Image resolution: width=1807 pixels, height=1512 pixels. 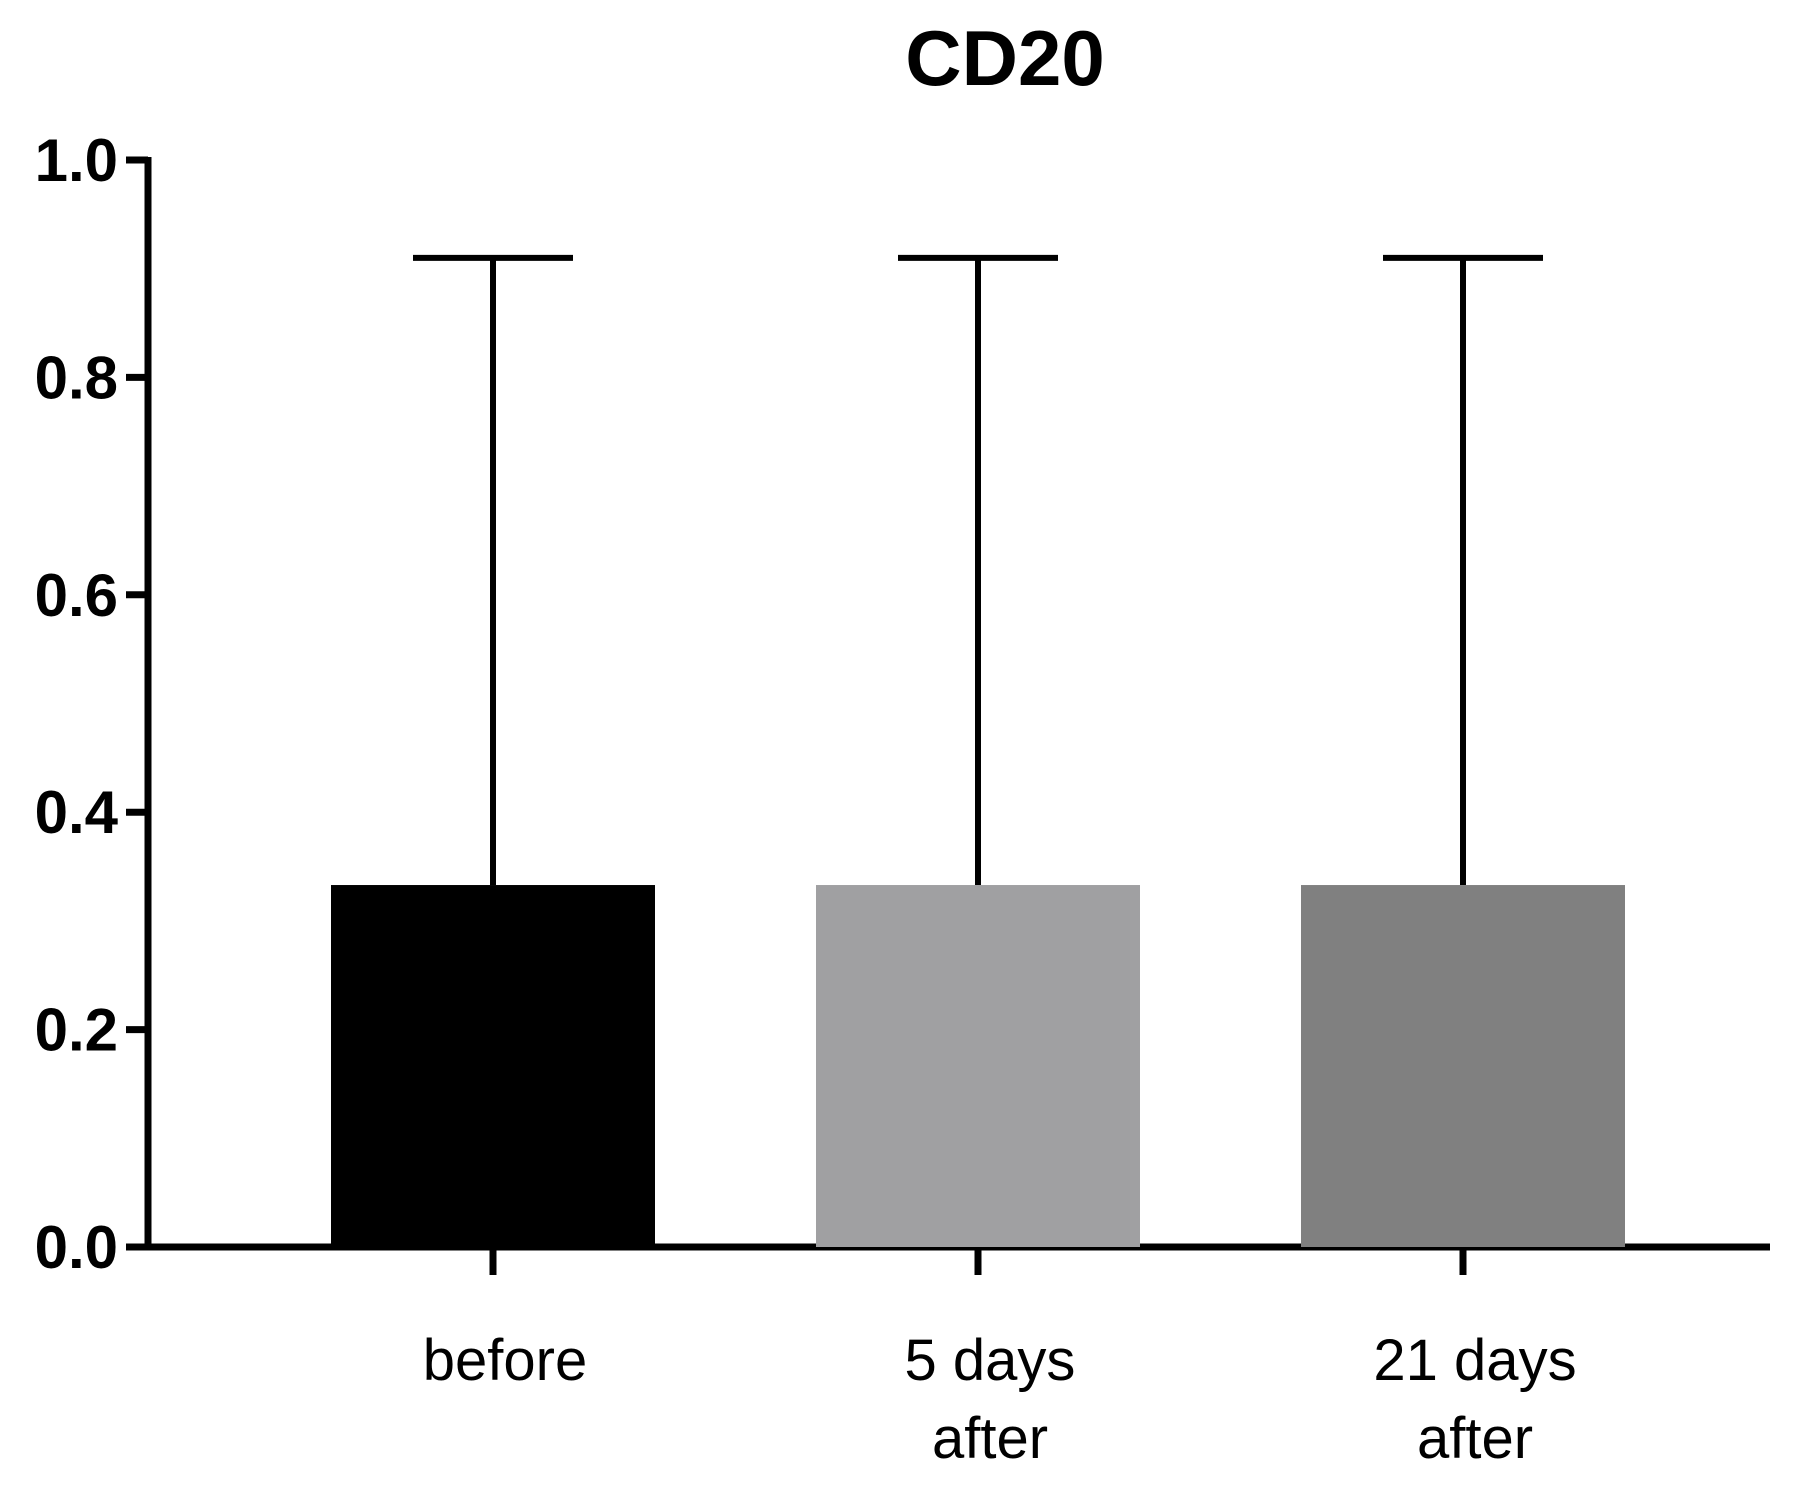 I want to click on x-tick-label-line: before, so click(x=505, y=1360).